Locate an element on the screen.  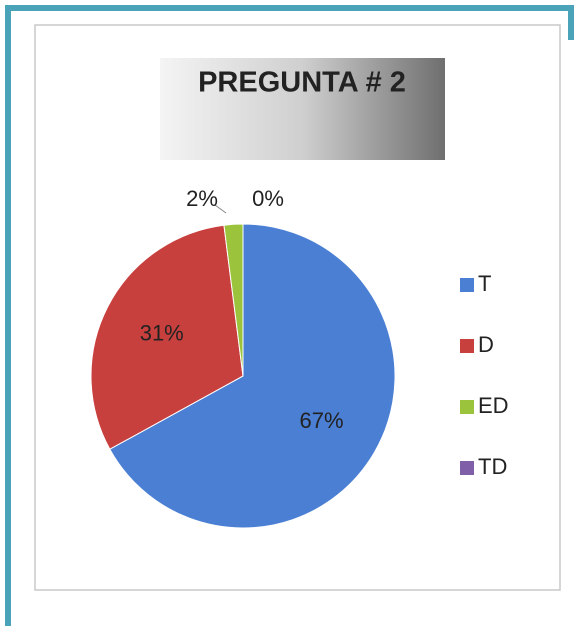
chart-title: PREGUNTA # 2 is located at coordinates (302, 83).